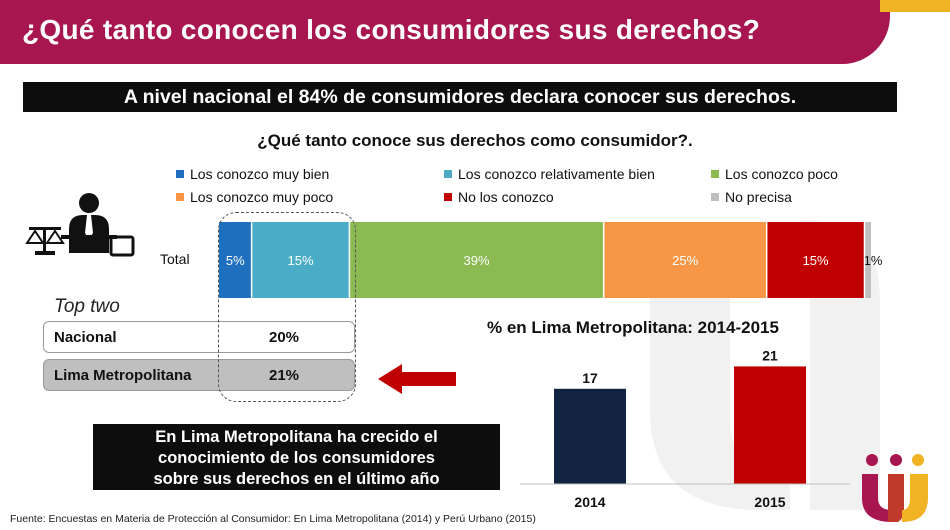 The image size is (950, 530). What do you see at coordinates (895, 488) in the screenshot?
I see `brand-logo` at bounding box center [895, 488].